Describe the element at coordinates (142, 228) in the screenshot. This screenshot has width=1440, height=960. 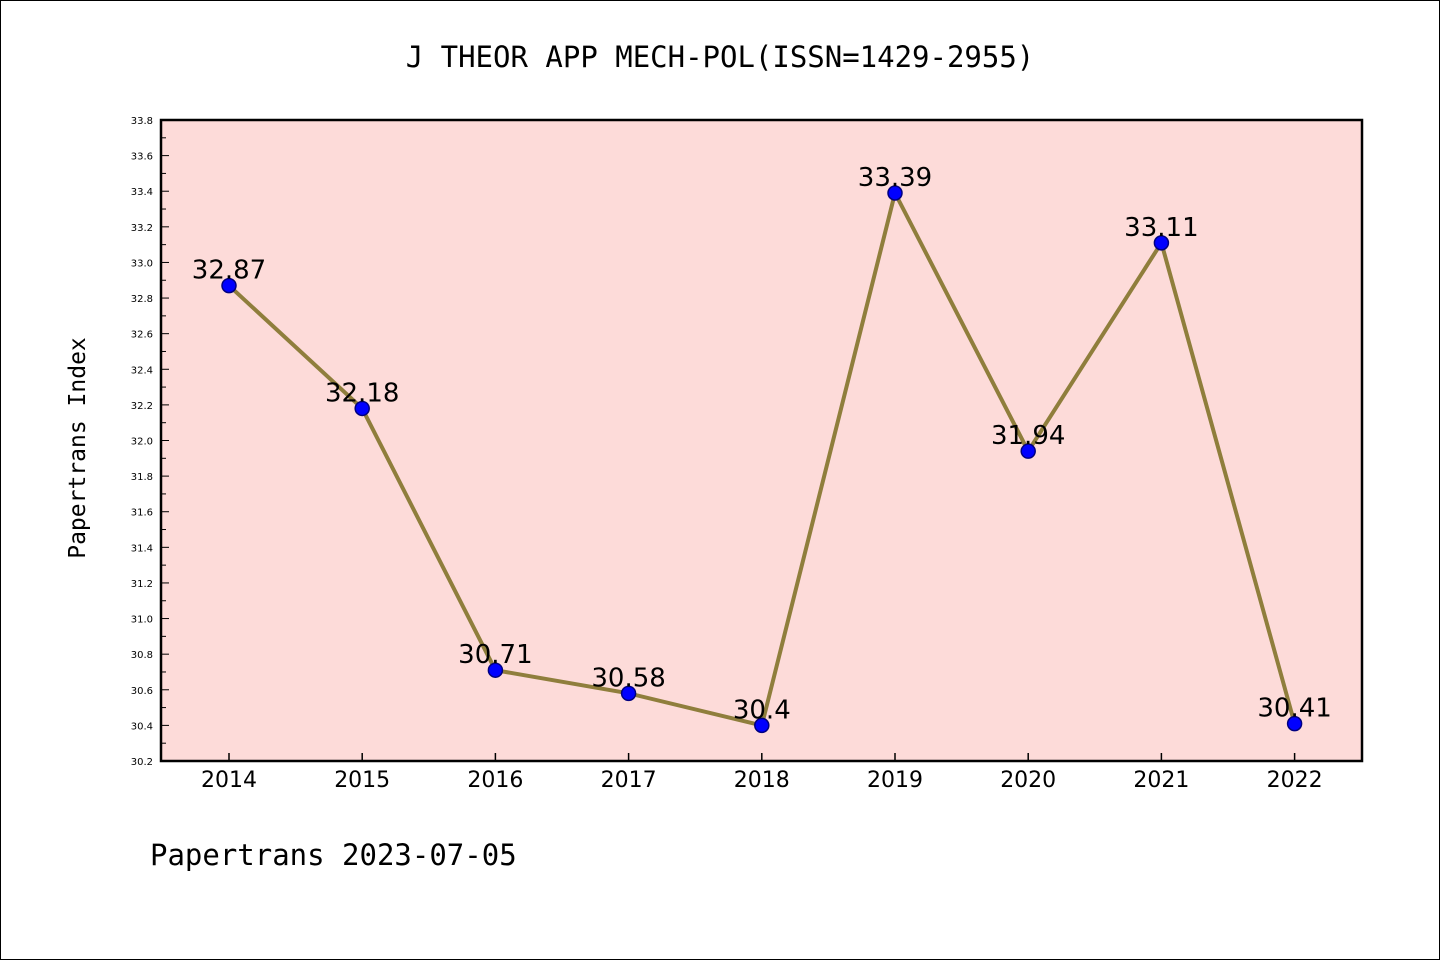
I see `y-tick-label: 33.2` at that location.